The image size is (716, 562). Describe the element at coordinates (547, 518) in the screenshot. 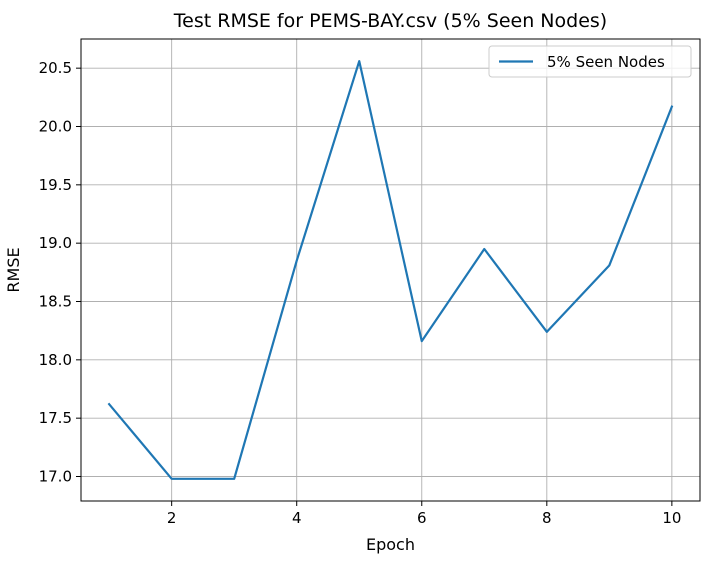

I see `x-tick-label: 8` at that location.